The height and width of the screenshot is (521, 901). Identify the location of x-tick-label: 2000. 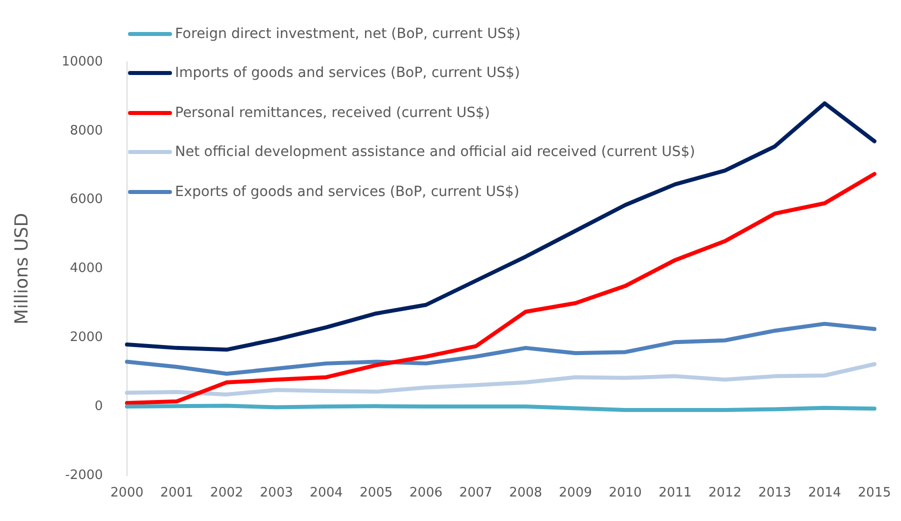
(127, 493).